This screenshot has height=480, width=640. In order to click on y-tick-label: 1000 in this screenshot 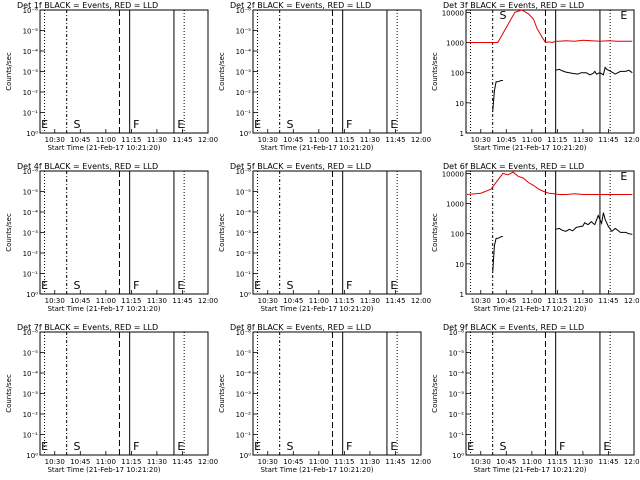, I will do `click(455, 205)`.